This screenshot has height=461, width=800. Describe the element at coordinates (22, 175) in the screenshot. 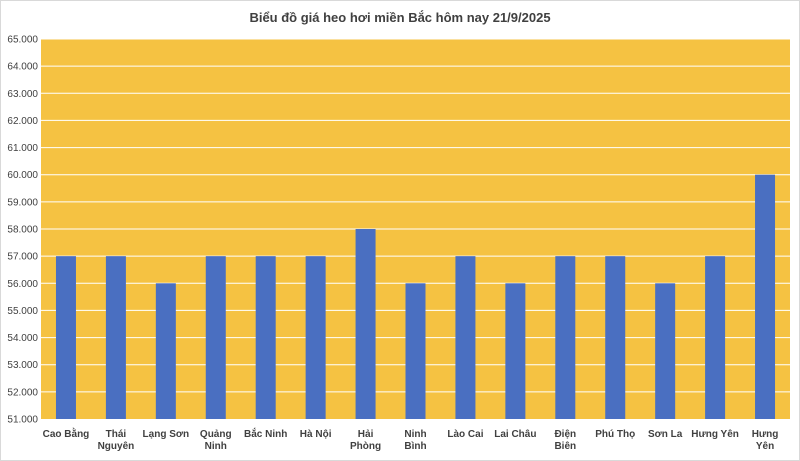

I see `y-tick-label: 60.000` at that location.